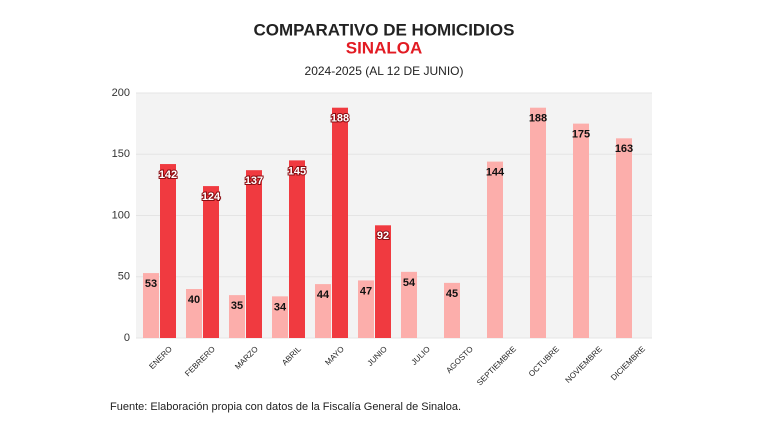 Image resolution: width=768 pixels, height=432 pixels. I want to click on period: 2024-2025 (AL 12 DE JUNIO), so click(384, 71).